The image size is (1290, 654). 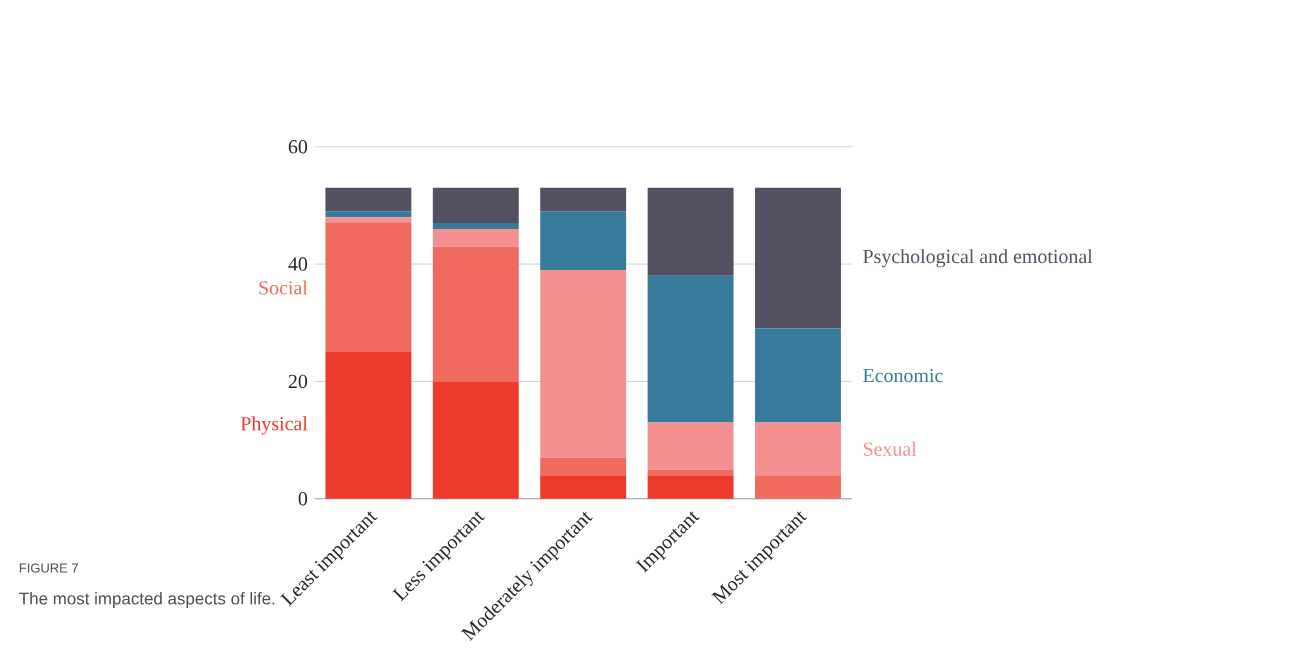 I want to click on y-tick-label: 0, so click(x=303, y=499).